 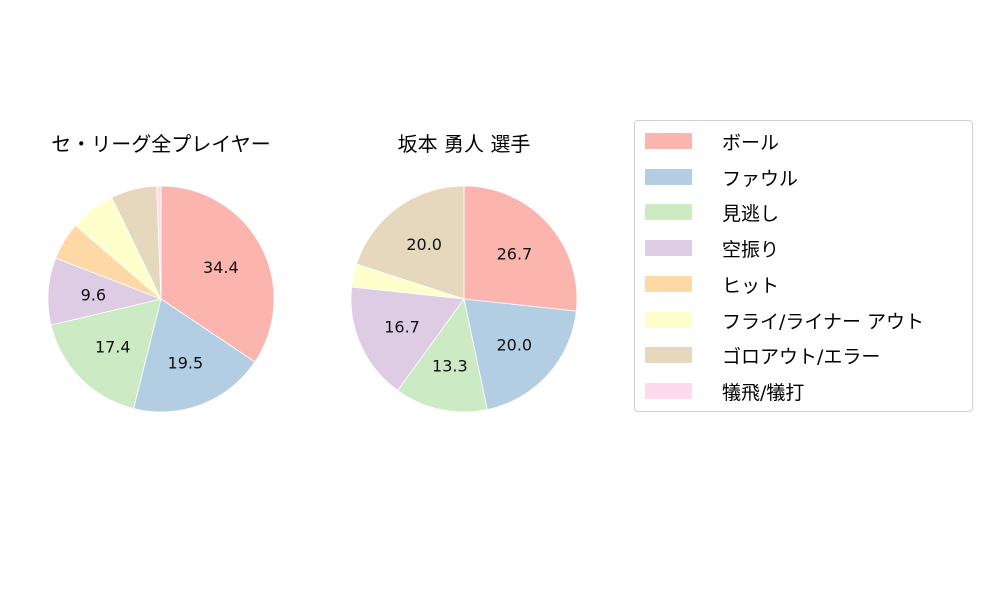 What do you see at coordinates (161, 144) in the screenshot?
I see `left-pie-title: セ・リーグ全プレイヤー` at bounding box center [161, 144].